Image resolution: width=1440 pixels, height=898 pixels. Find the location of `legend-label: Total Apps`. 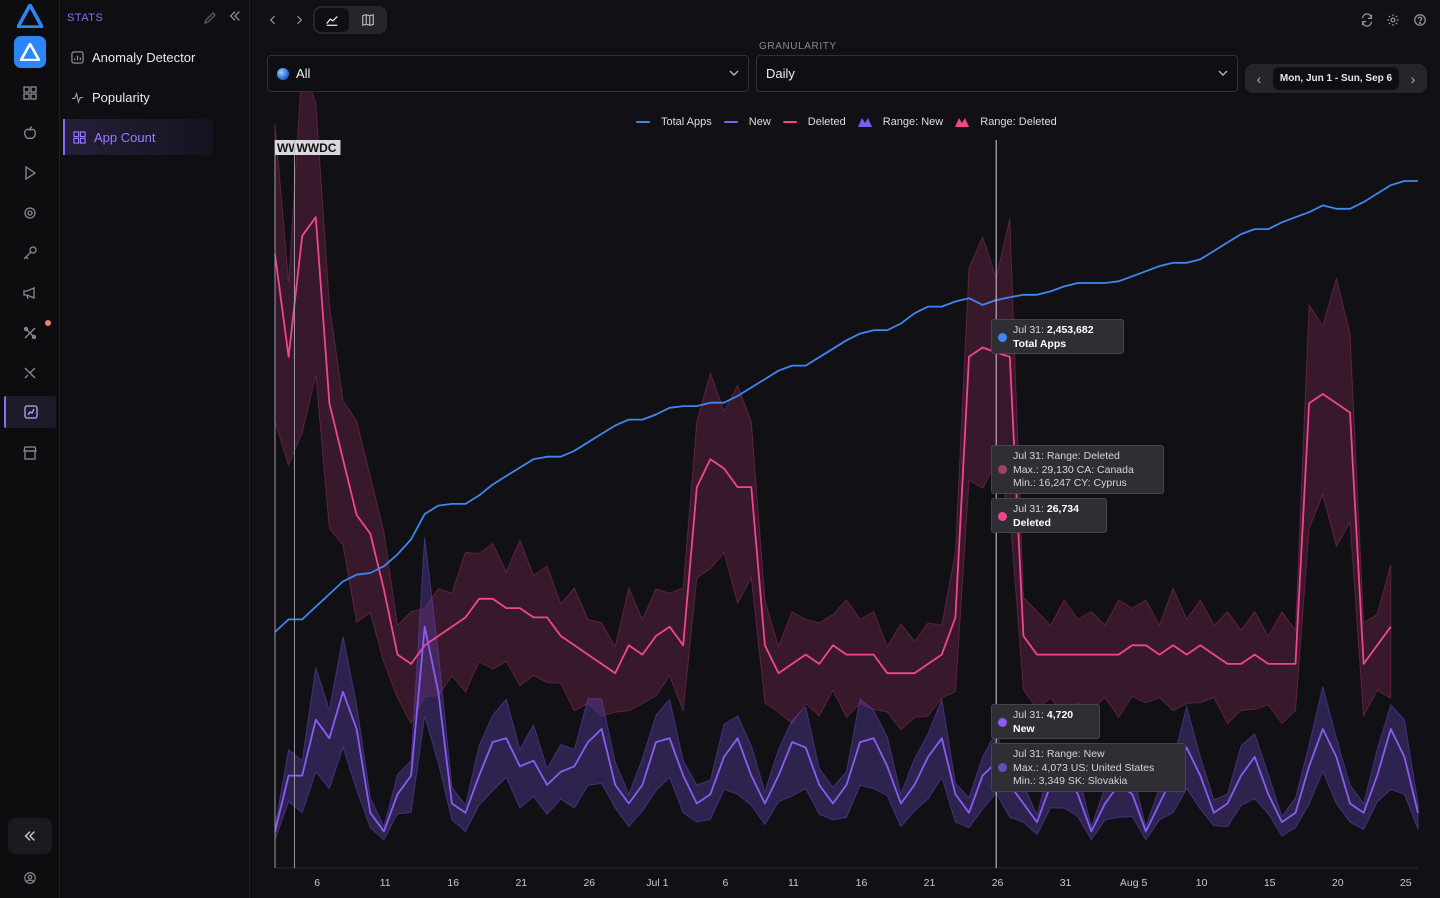

legend-label: Total Apps is located at coordinates (686, 122).